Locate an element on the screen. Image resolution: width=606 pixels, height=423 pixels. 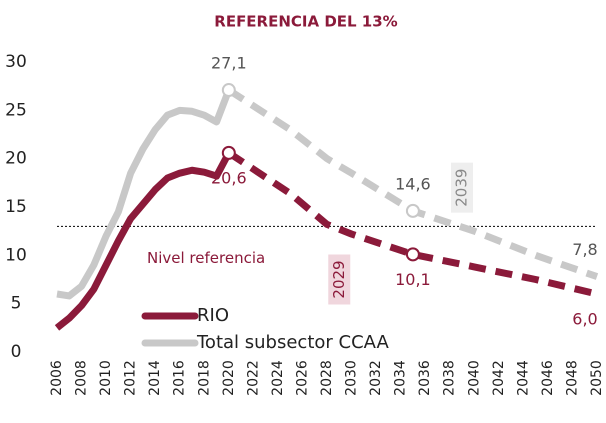
x-tick-label: 2006 is located at coordinates (57, 378).